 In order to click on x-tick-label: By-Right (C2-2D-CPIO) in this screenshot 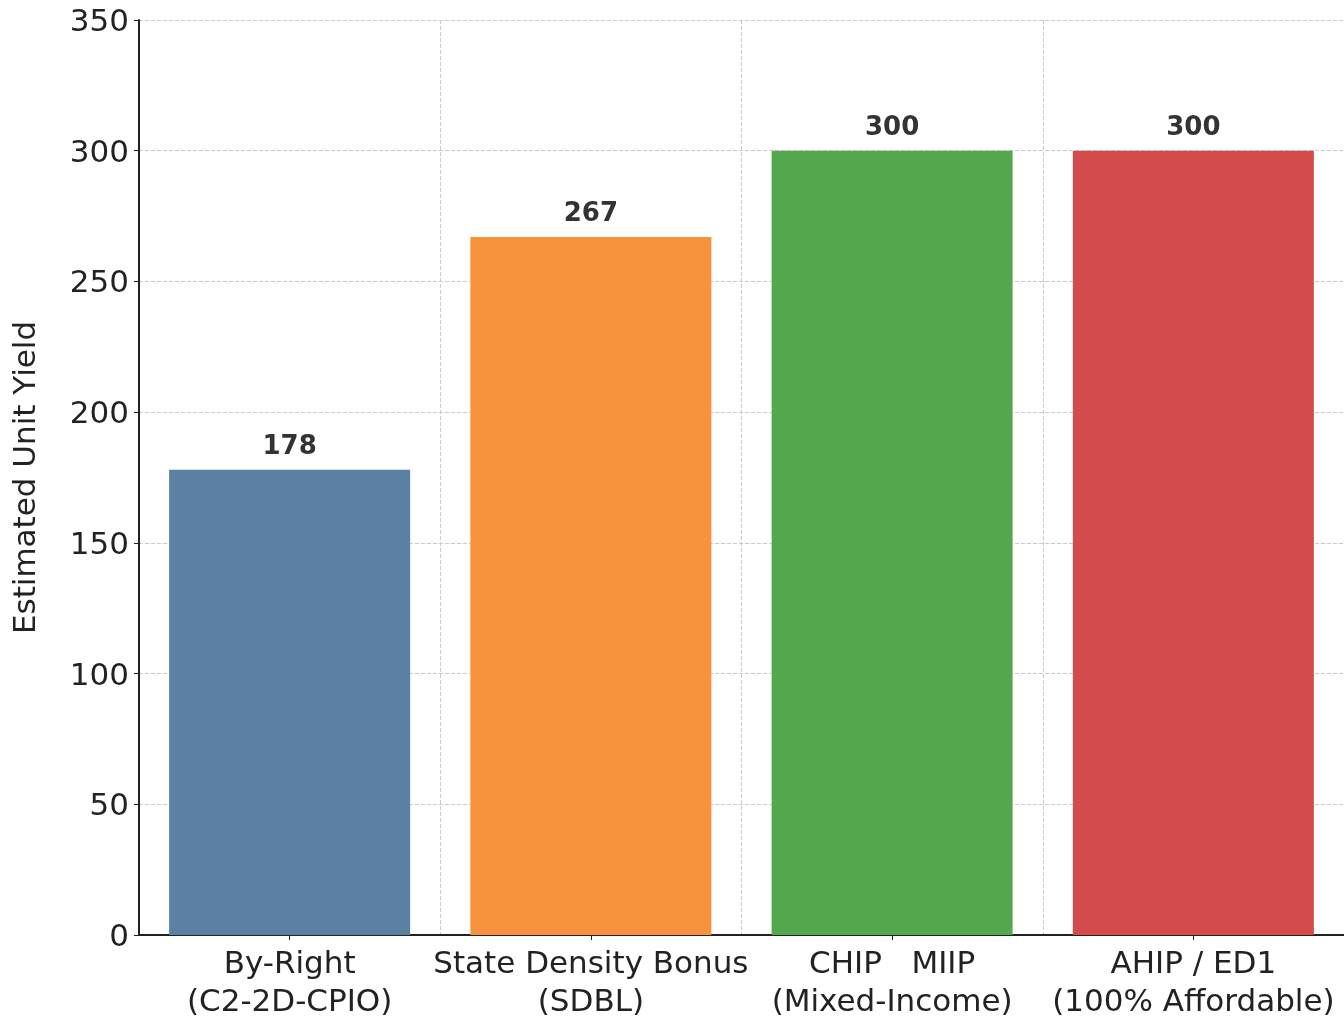, I will do `click(289, 981)`.